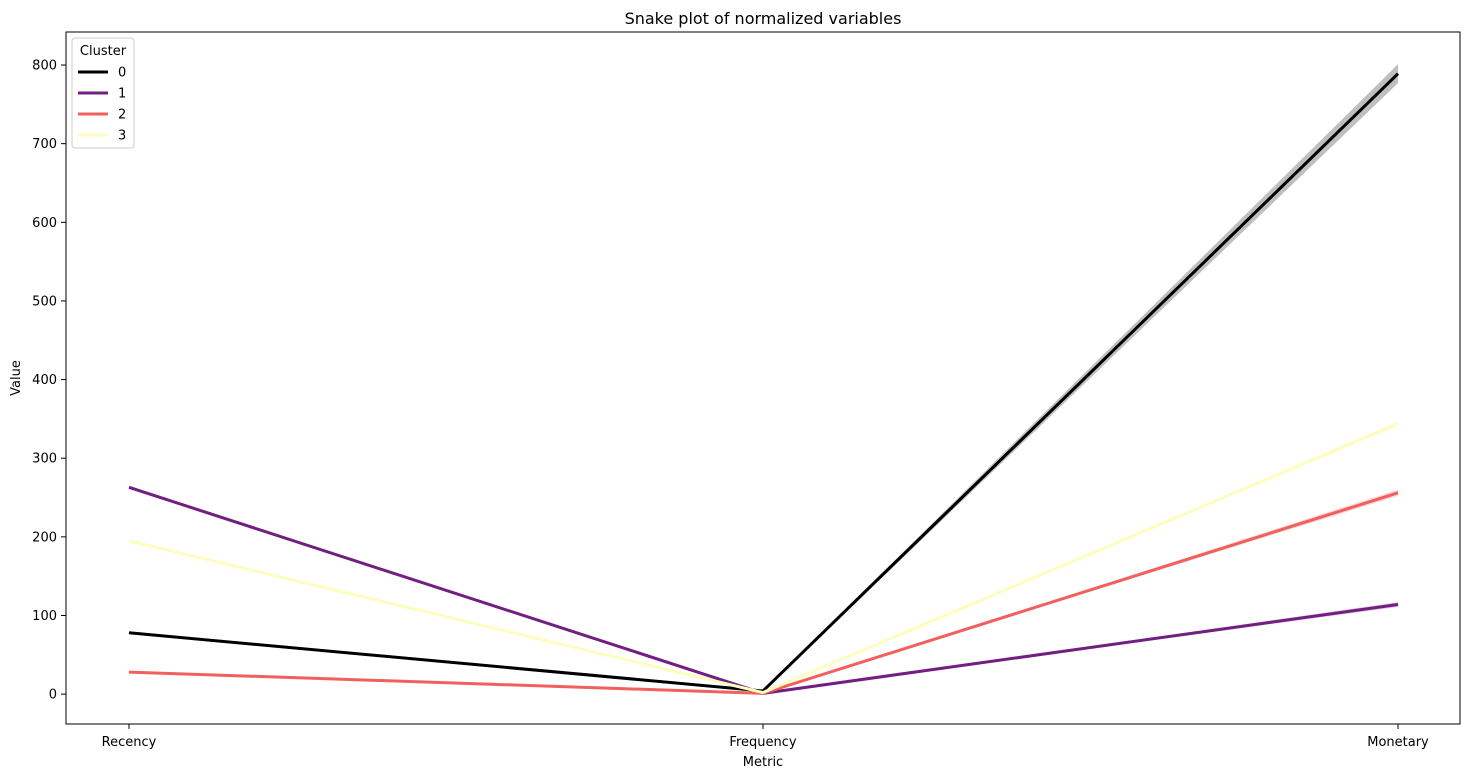 The image size is (1470, 778). Describe the element at coordinates (762, 742) in the screenshot. I see `x-tick-label: Frequency` at that location.